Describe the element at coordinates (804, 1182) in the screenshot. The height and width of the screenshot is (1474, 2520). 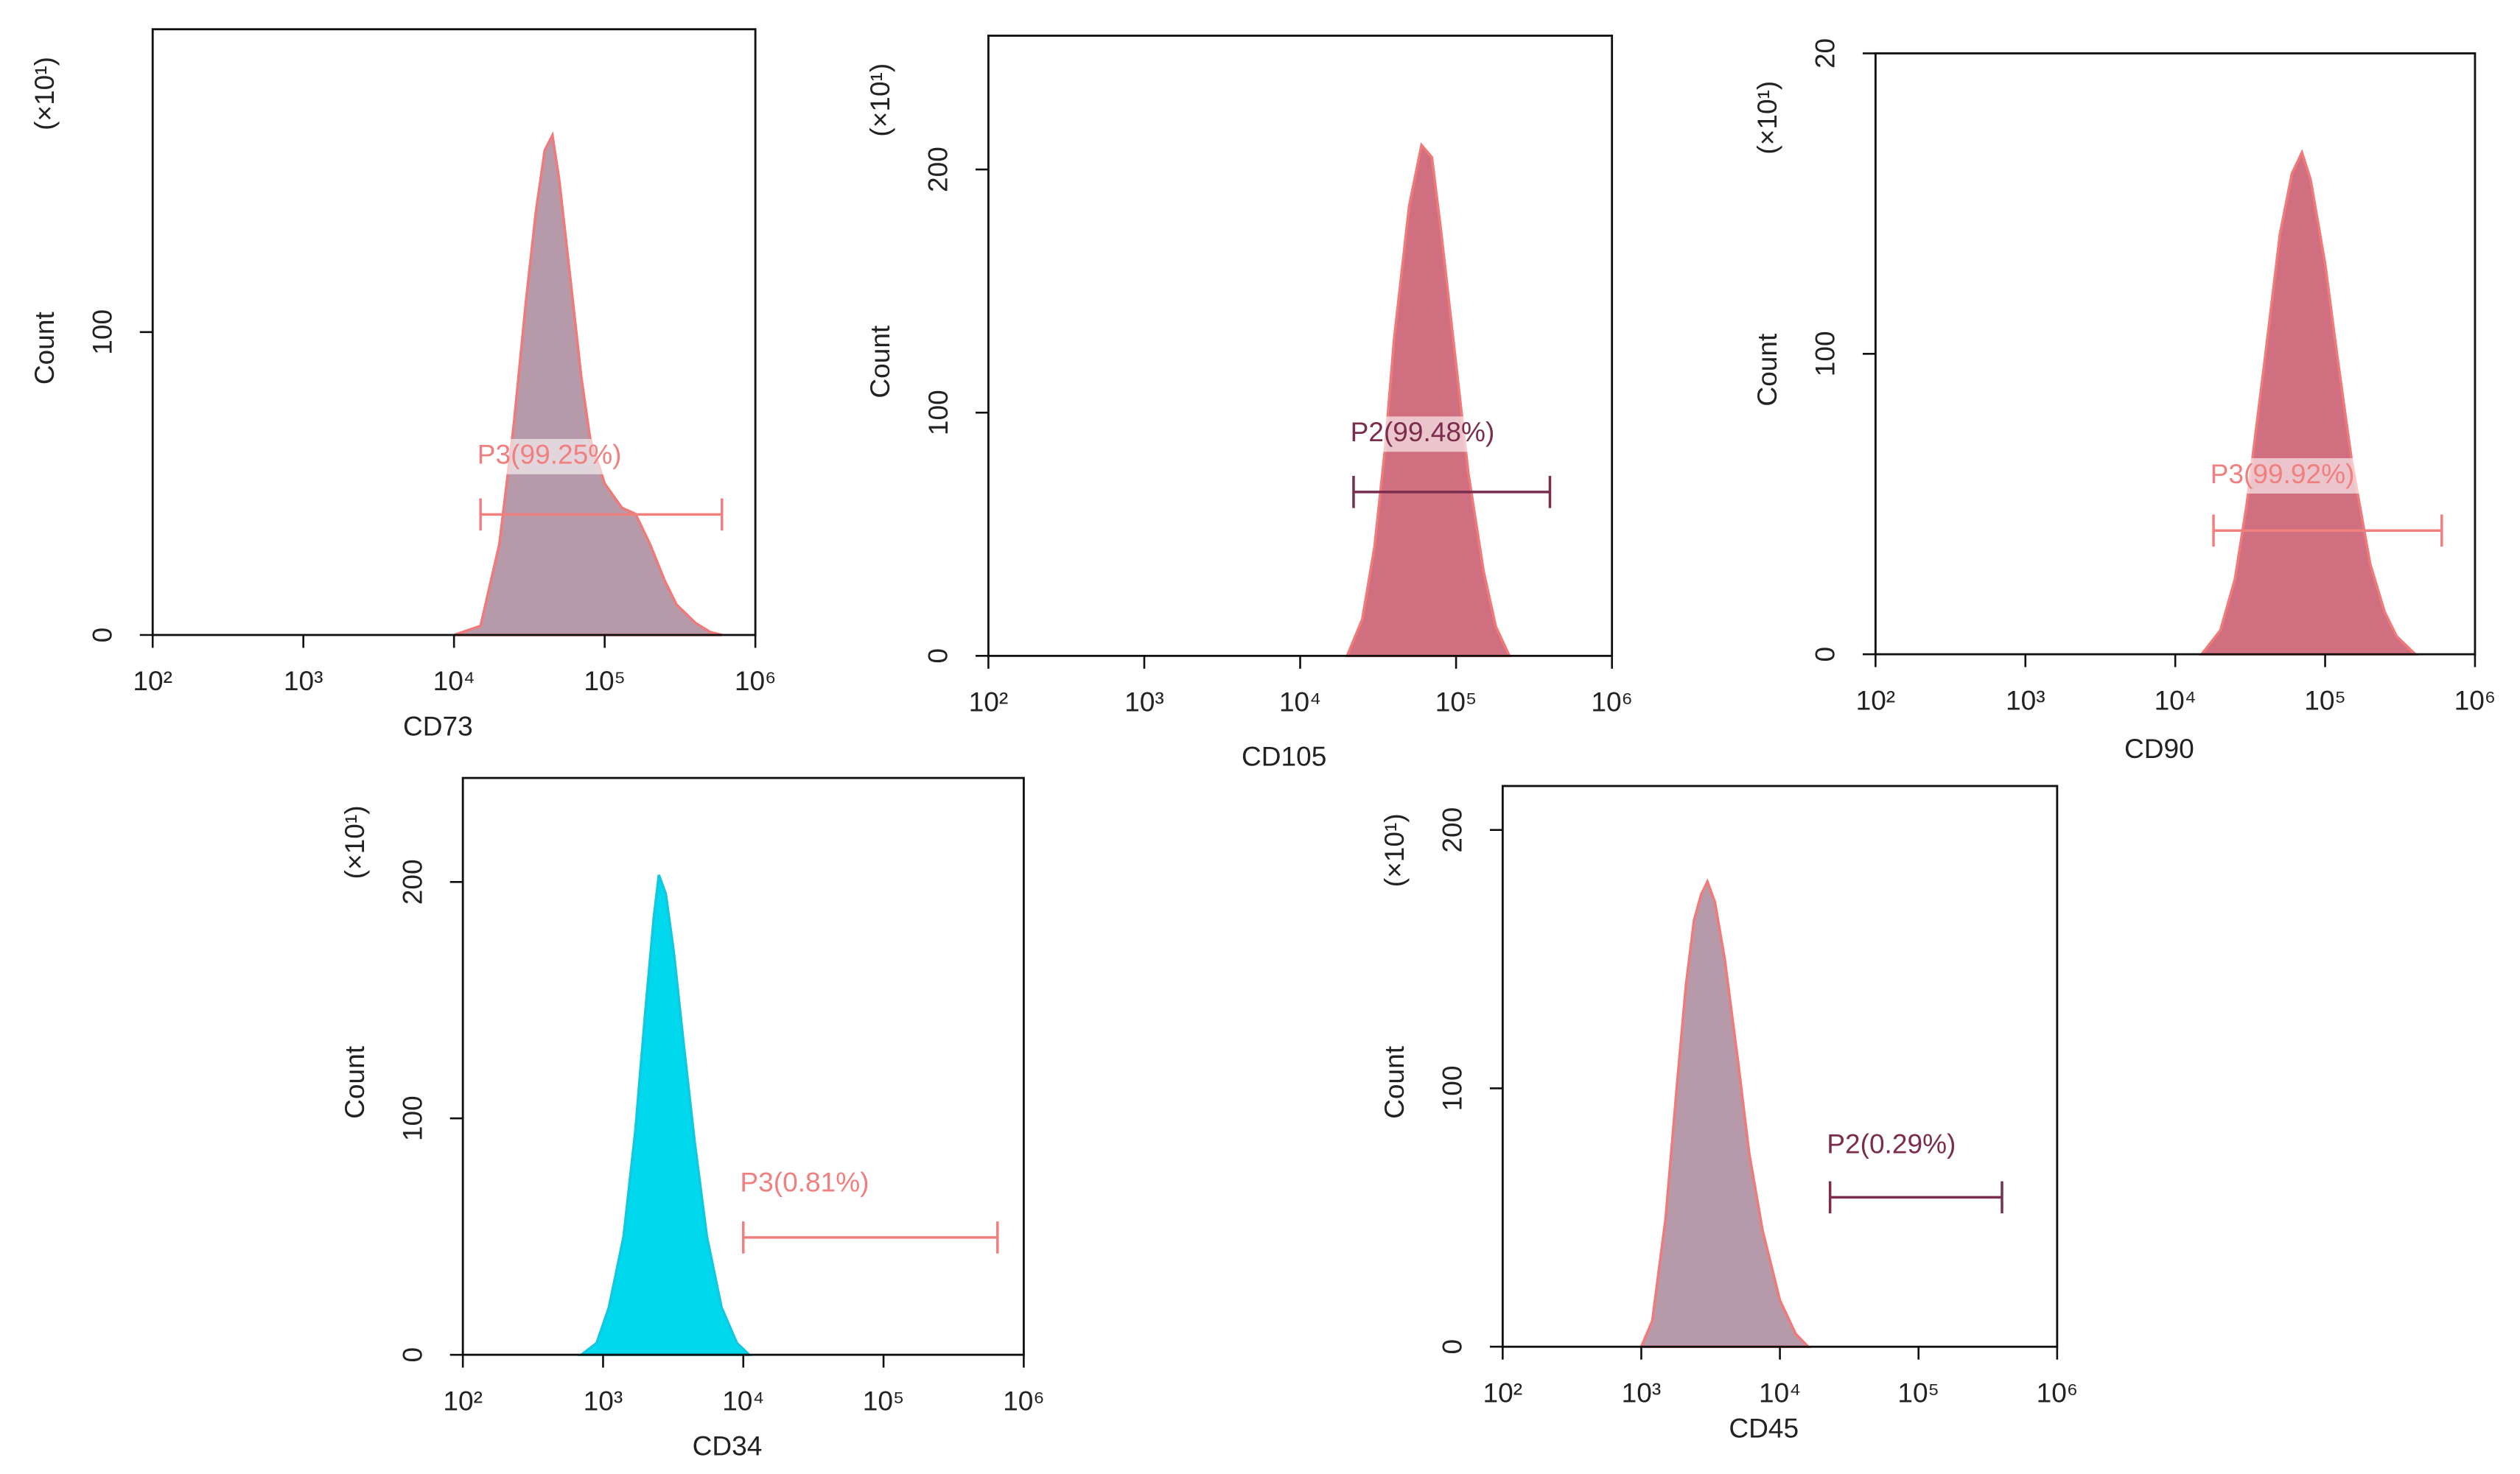
I see `gate-label: P3(0.81%)` at that location.